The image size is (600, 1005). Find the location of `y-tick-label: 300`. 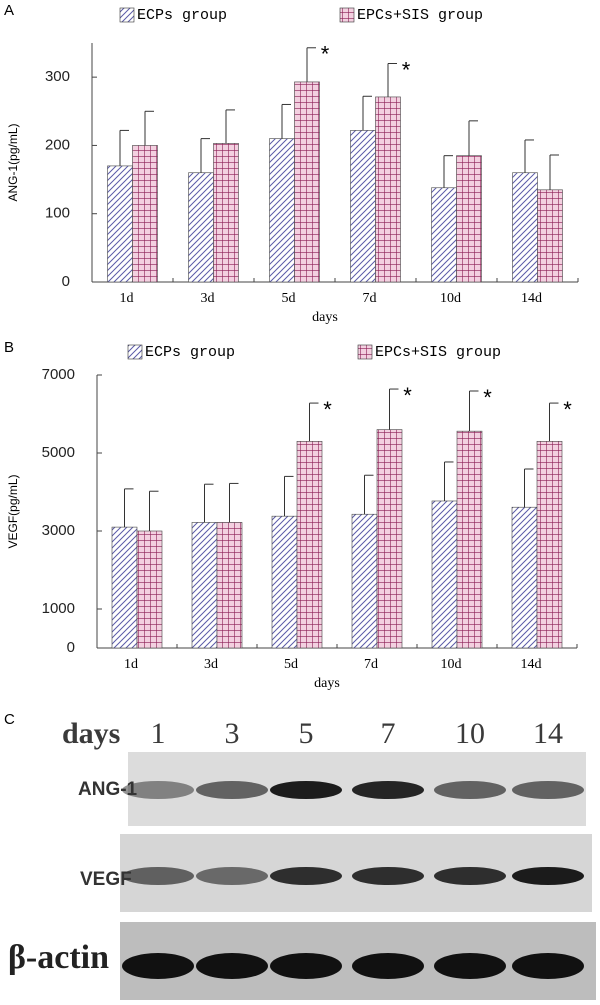

y-tick-label: 300 is located at coordinates (57, 76).